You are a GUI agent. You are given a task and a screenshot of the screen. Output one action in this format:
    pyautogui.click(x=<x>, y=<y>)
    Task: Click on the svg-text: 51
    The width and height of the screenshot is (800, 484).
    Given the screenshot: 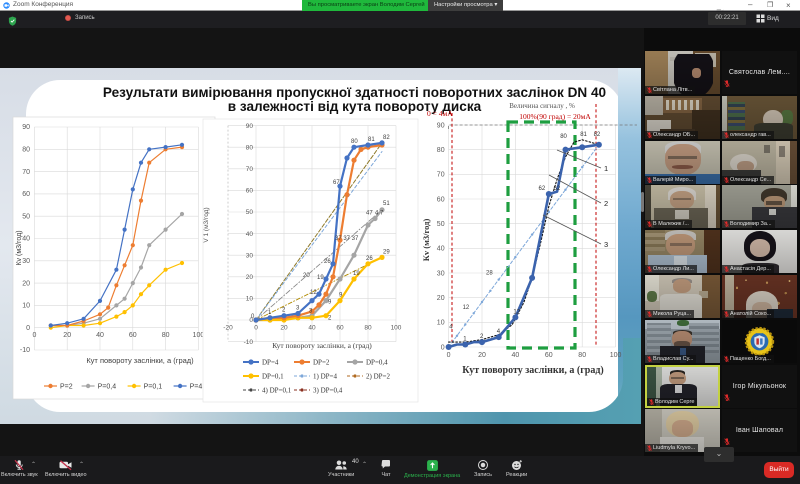 What is the action you would take?
    pyautogui.click(x=386, y=204)
    